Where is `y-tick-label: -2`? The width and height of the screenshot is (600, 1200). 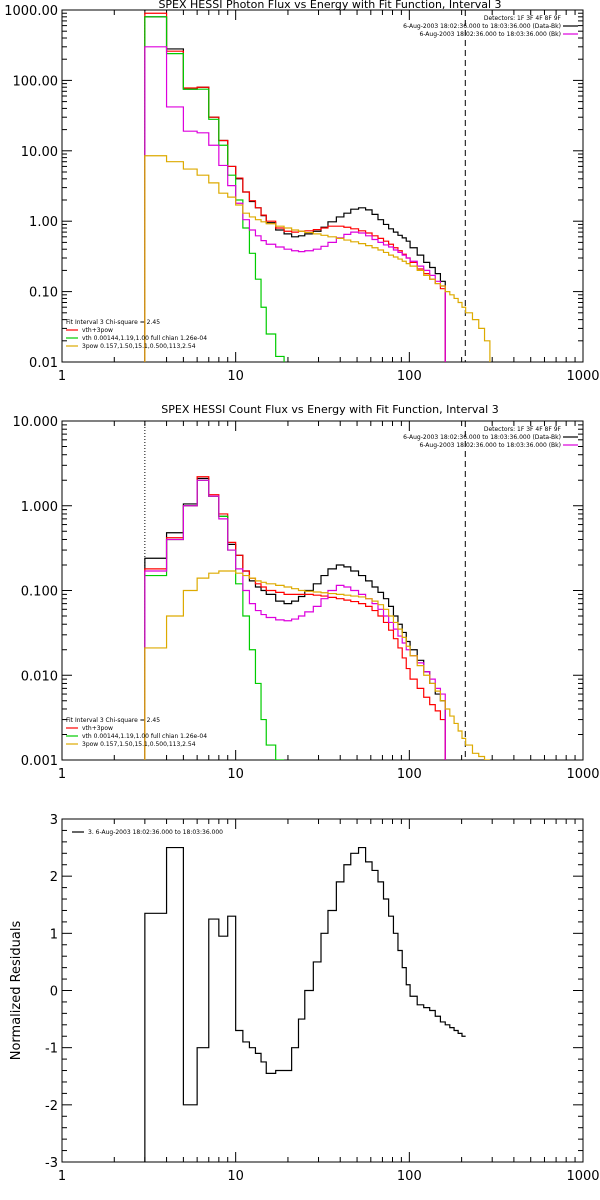
y-tick-label: -2 is located at coordinates (51, 1106).